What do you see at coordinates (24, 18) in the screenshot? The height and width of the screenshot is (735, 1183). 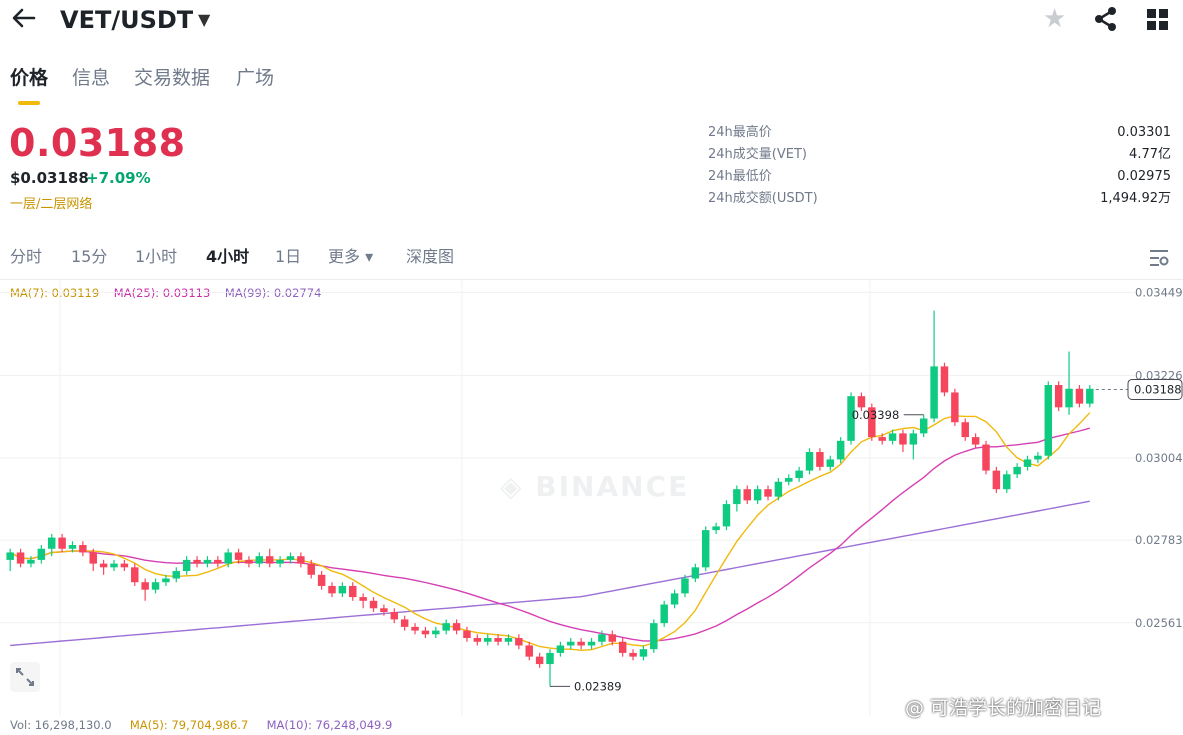 I see `arrow-left-icon` at bounding box center [24, 18].